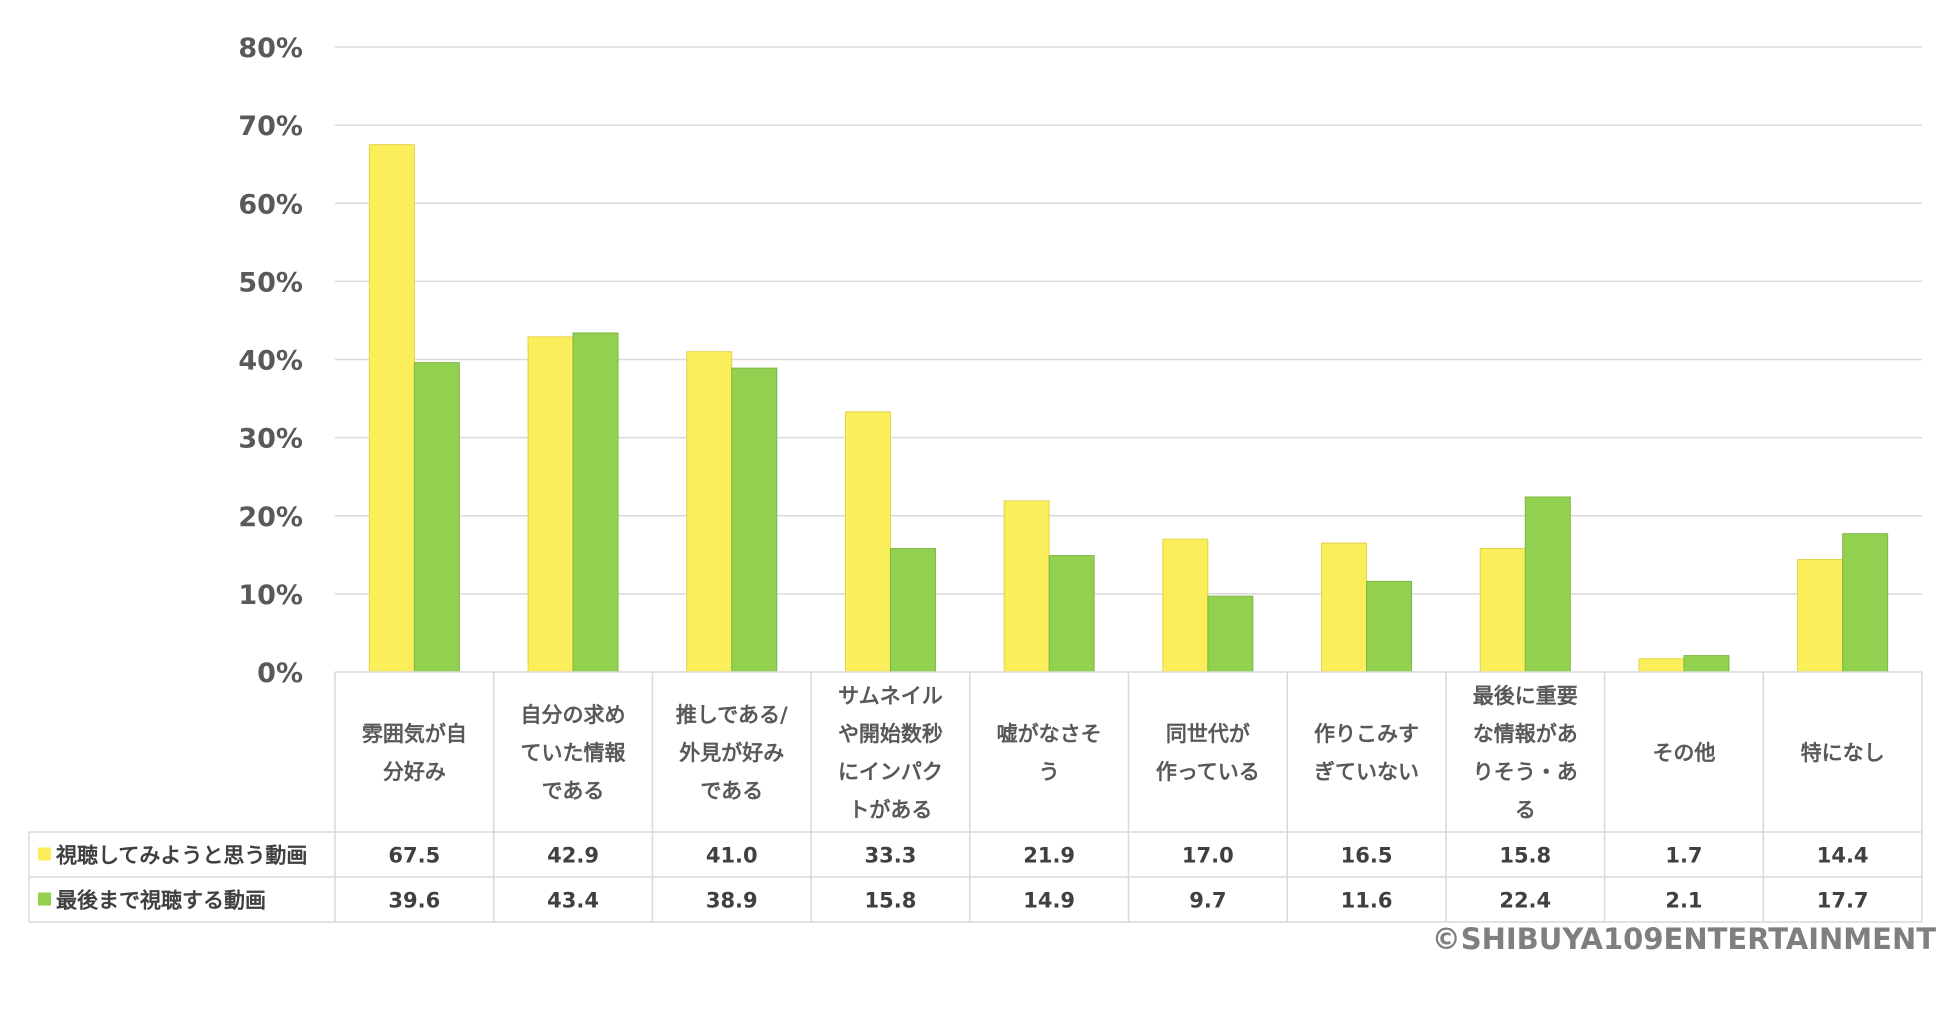 Image resolution: width=1950 pixels, height=1010 pixels. What do you see at coordinates (574, 753) in the screenshot?
I see `category-label: ていた情報` at bounding box center [574, 753].